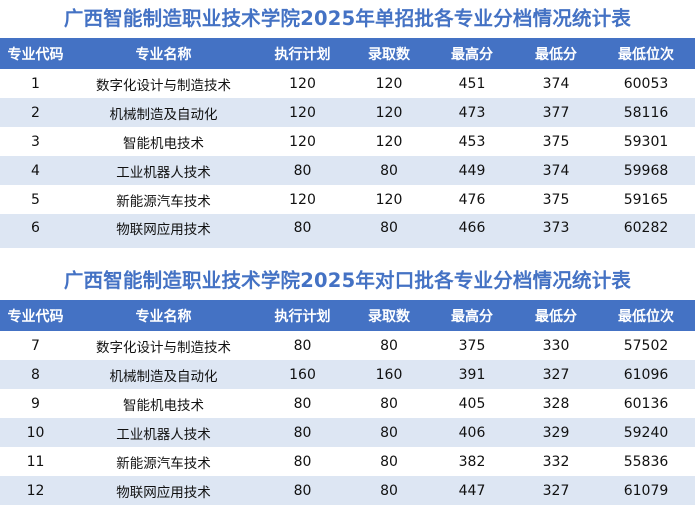  I want to click on cell-code: 6, so click(35, 228).